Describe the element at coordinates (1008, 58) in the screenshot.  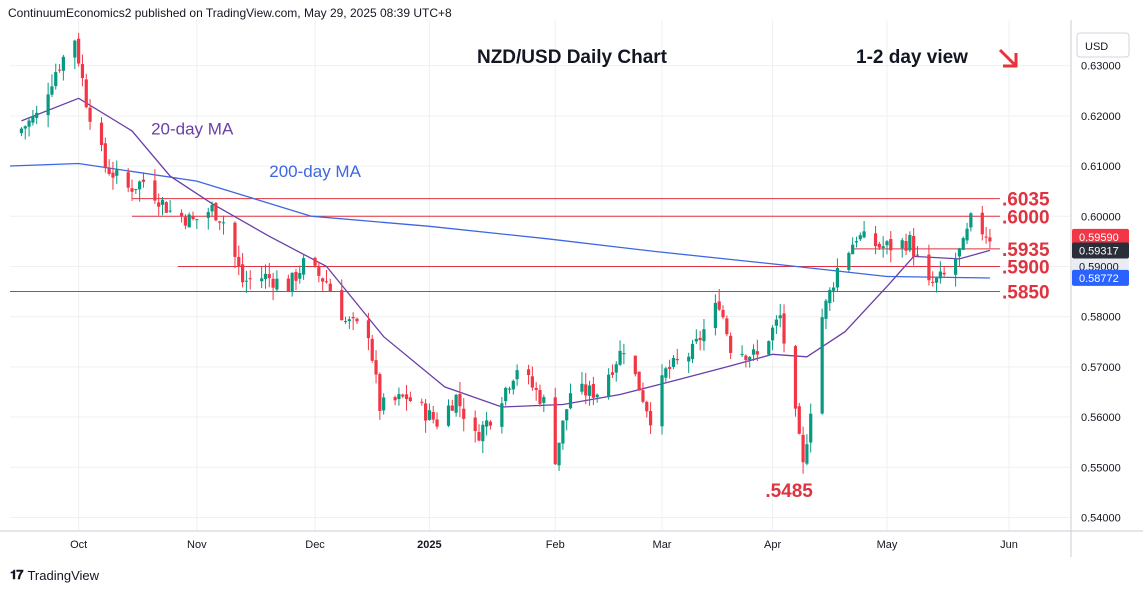
I see `down-right-arrow-icon` at that location.